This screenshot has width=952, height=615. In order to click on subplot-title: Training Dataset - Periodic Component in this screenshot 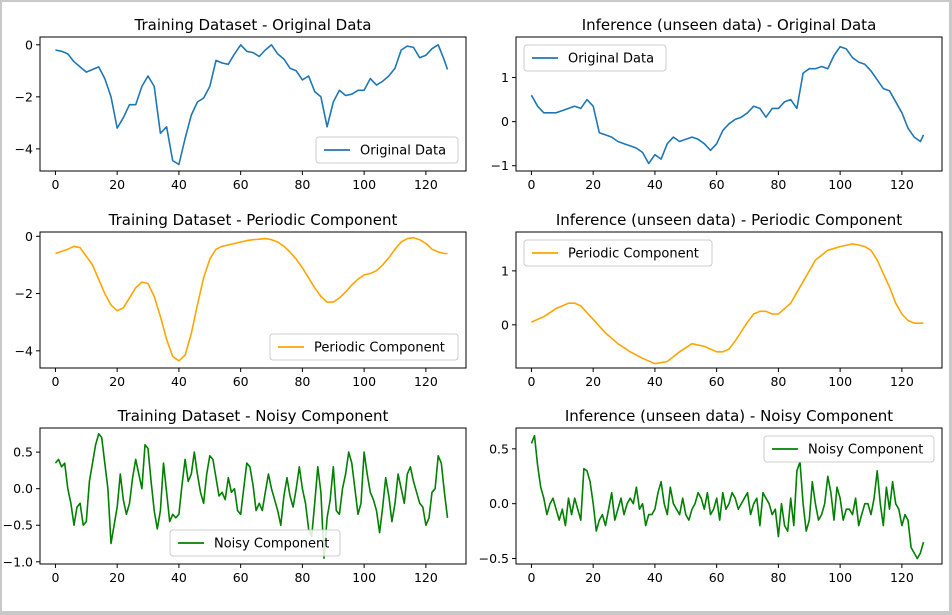, I will do `click(253, 220)`.